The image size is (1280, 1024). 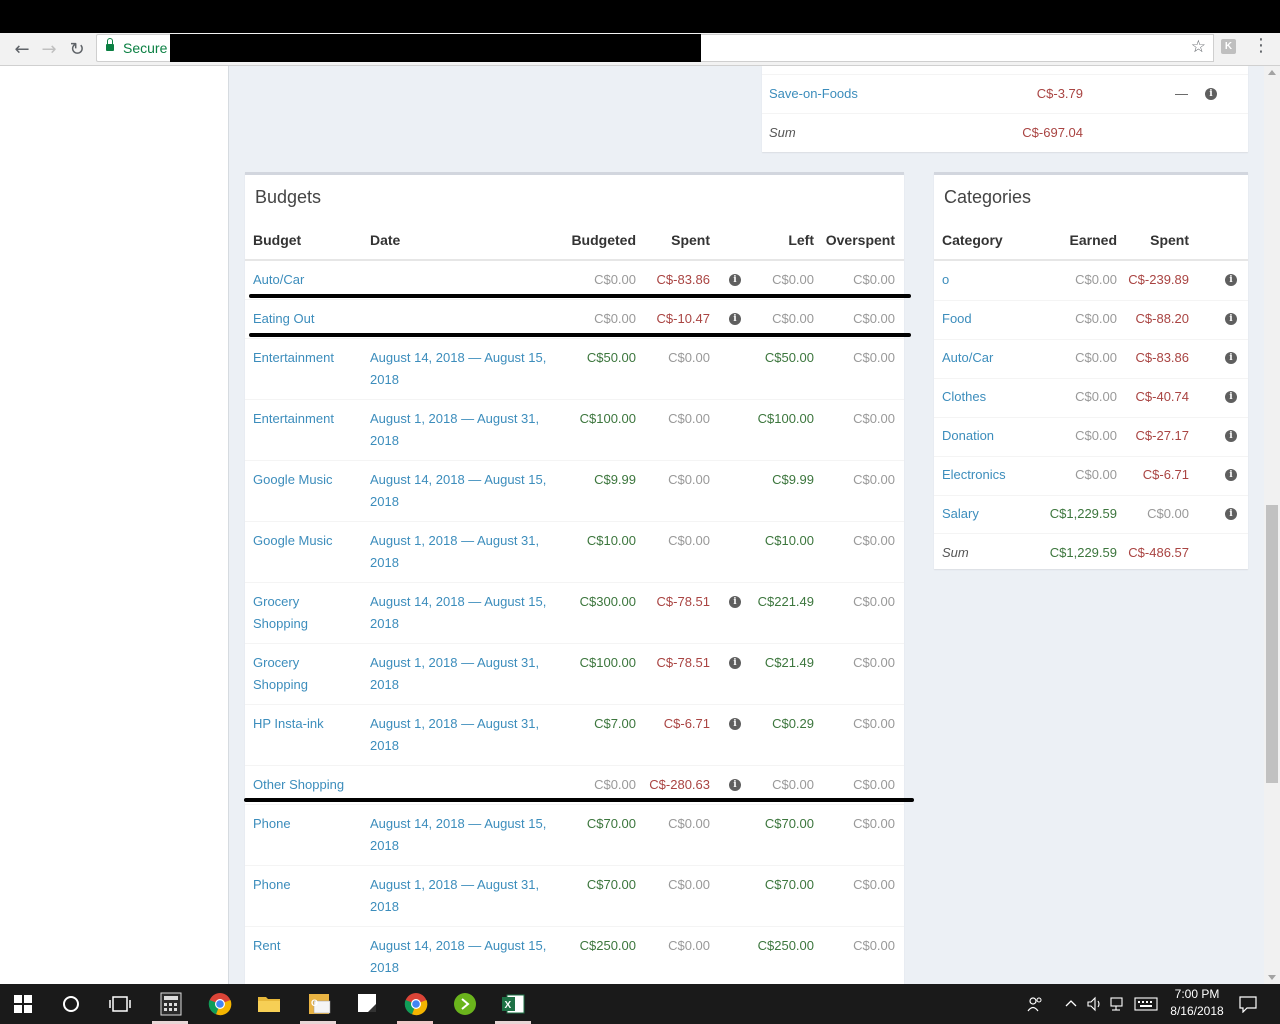 What do you see at coordinates (71, 1004) in the screenshot?
I see `cortana-search-icon` at bounding box center [71, 1004].